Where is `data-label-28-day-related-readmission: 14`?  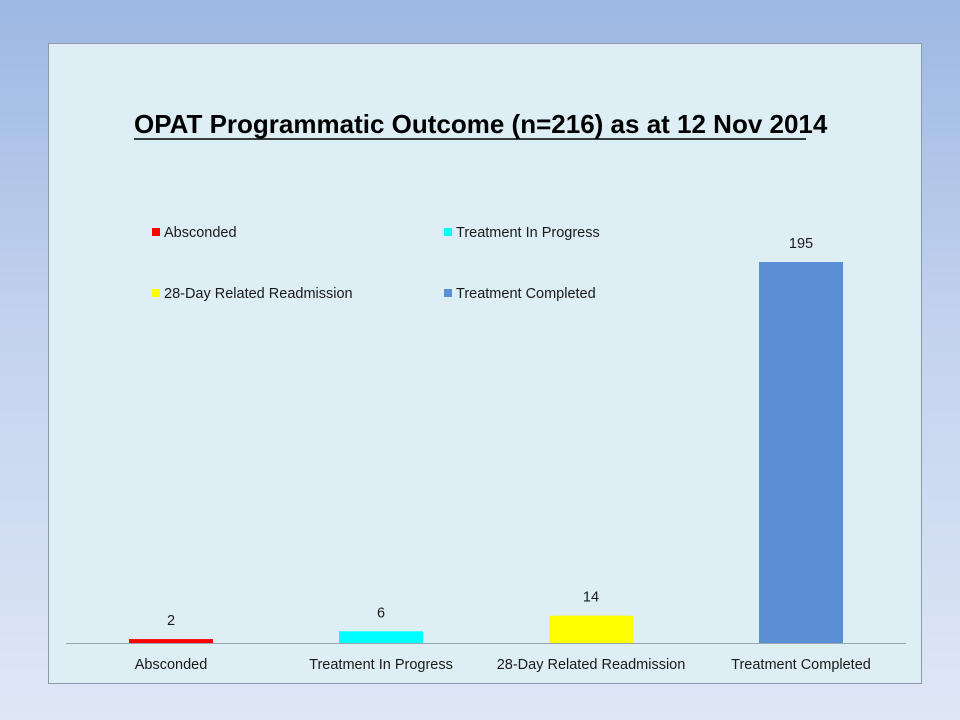
data-label-28-day-related-readmission: 14 is located at coordinates (591, 598).